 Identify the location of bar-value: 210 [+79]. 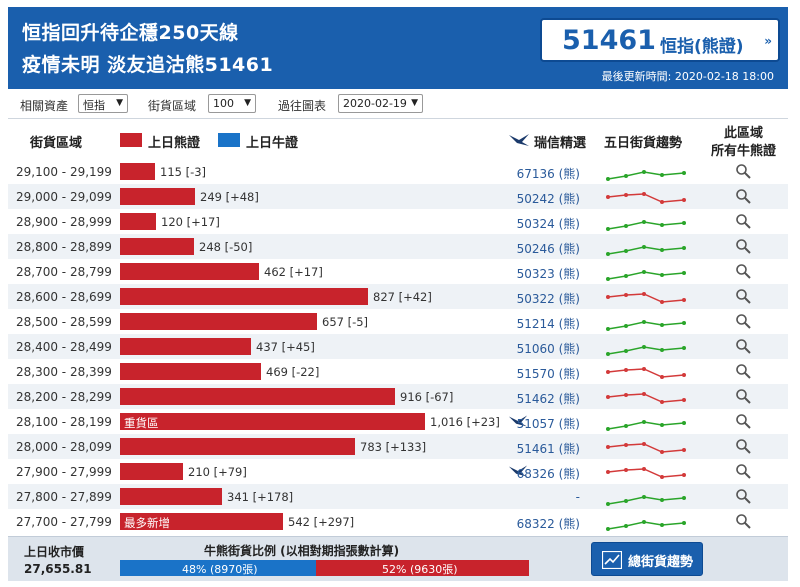
(217, 472).